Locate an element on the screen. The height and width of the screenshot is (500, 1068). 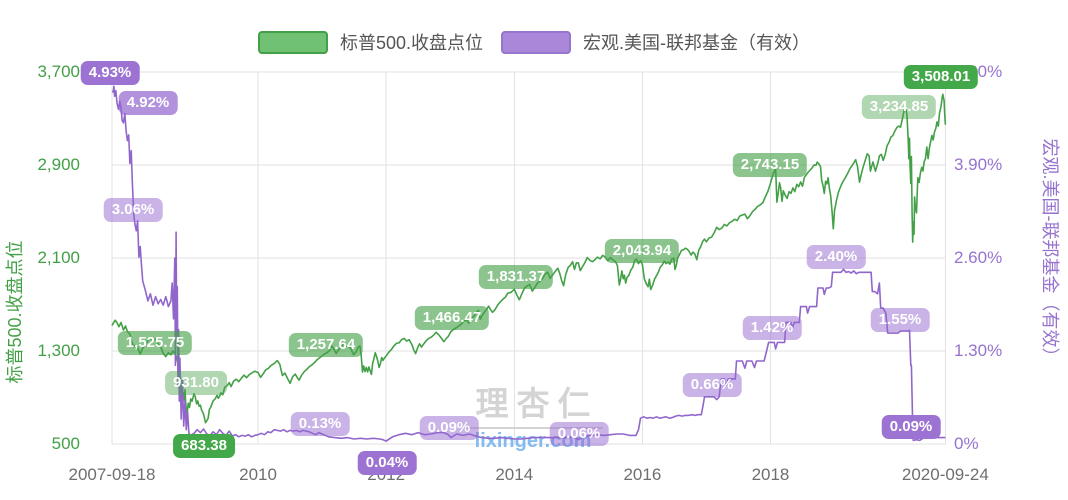
annotation-badge: 1.42% is located at coordinates (772, 328).